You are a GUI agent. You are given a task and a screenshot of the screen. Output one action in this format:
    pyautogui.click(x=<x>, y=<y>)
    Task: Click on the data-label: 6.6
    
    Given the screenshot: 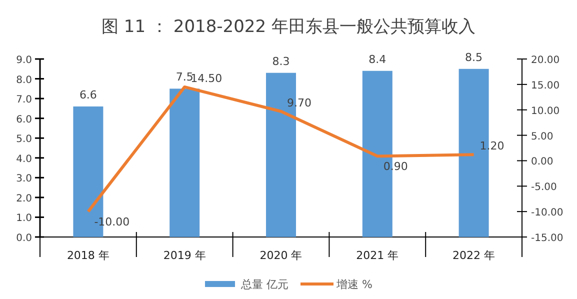 What is the action you would take?
    pyautogui.click(x=88, y=95)
    